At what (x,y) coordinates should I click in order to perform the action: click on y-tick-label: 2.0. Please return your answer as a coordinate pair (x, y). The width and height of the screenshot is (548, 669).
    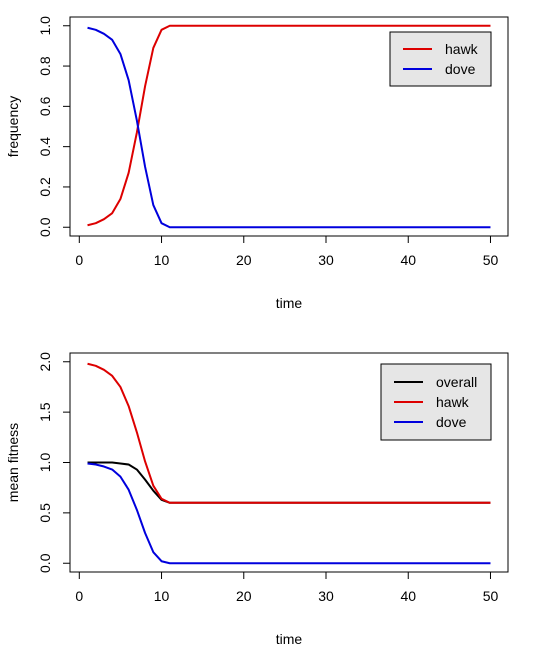
    Looking at the image, I should click on (45, 362).